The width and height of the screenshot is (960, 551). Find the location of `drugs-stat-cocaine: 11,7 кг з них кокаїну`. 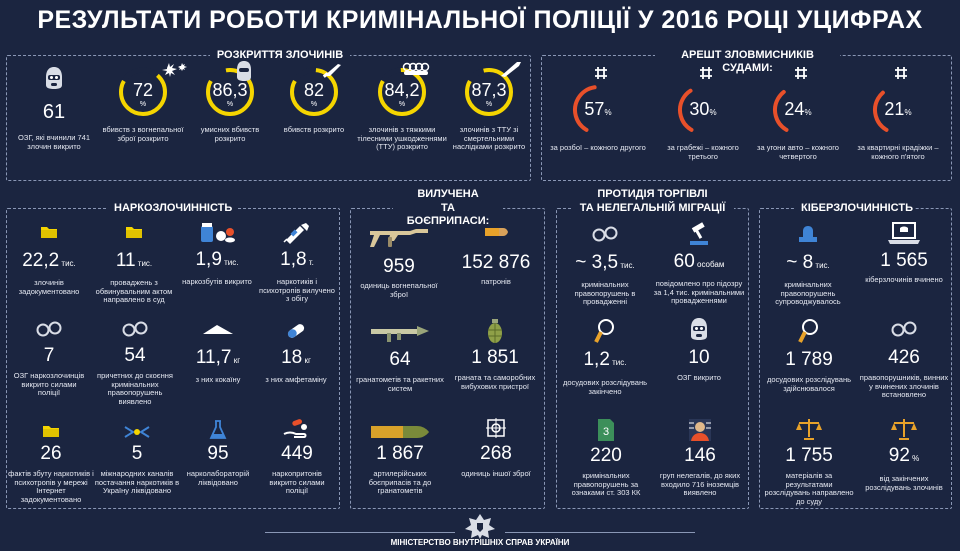

drugs-stat-cocaine: 11,7 кг з них кокаїну is located at coordinates (218, 353).